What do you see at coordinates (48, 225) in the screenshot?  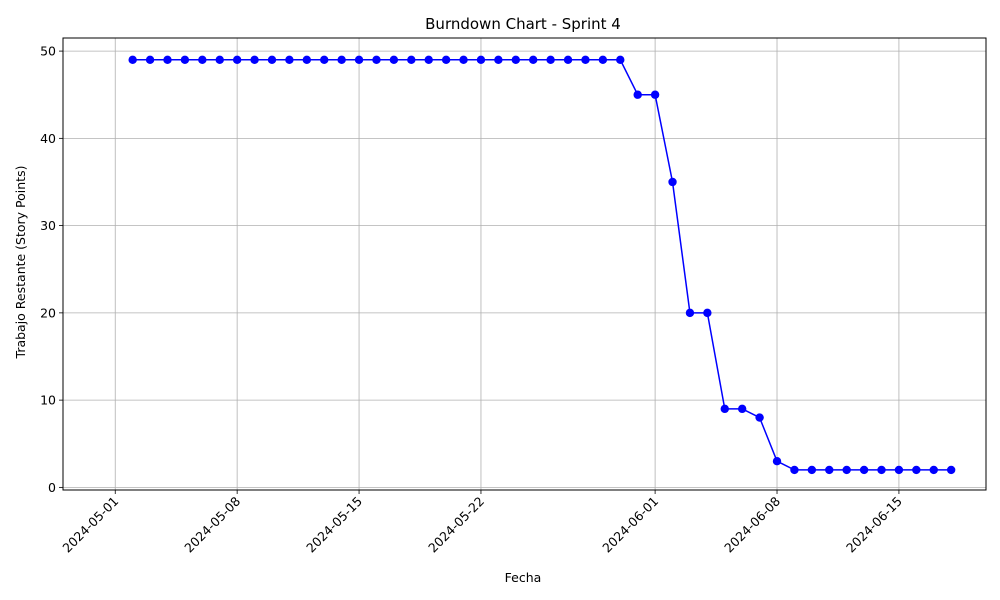 I see `y-tick-label: 30` at bounding box center [48, 225].